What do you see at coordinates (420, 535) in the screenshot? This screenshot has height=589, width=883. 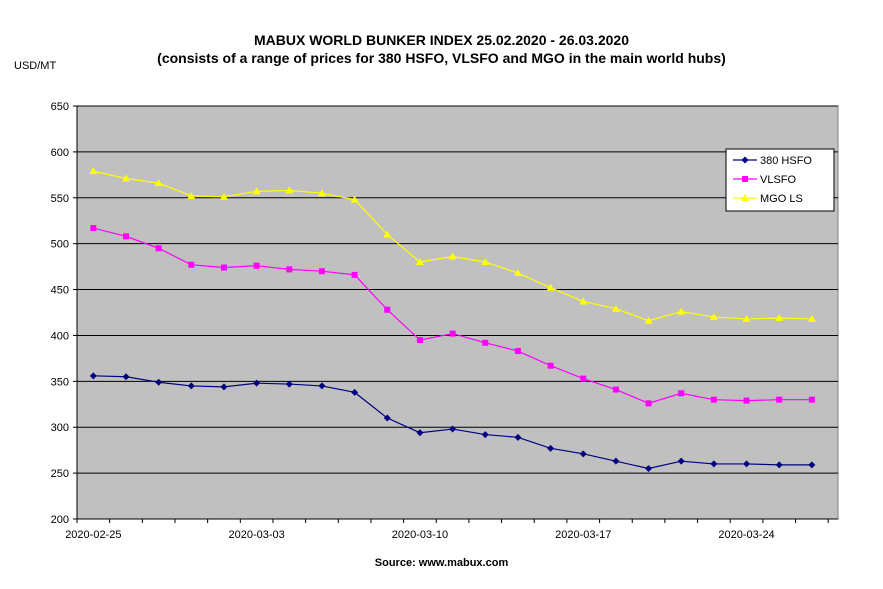 I see `x-tick-label: 2020-03-10` at bounding box center [420, 535].